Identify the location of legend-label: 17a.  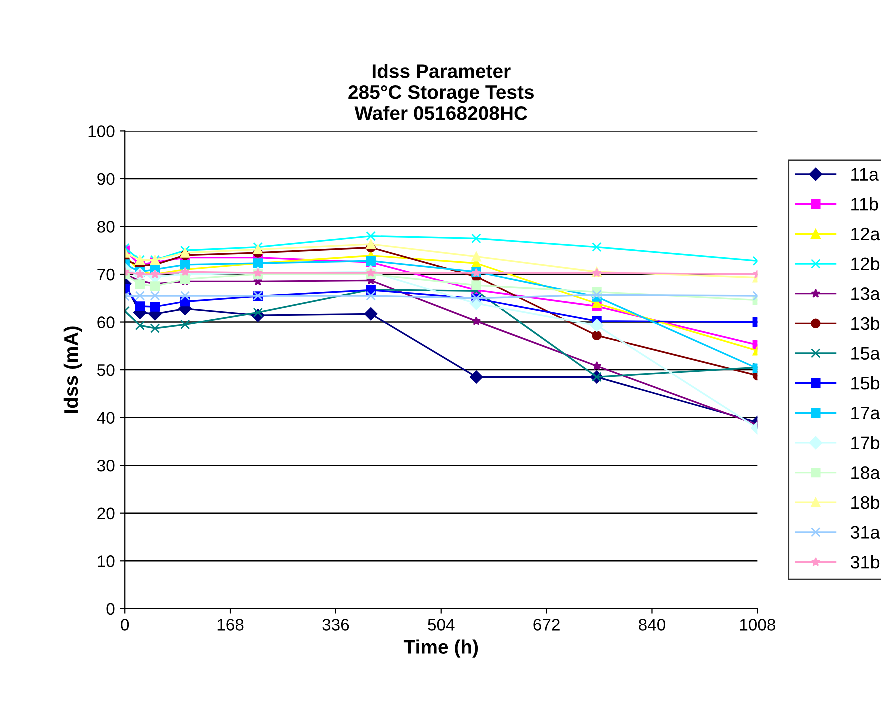
(866, 413).